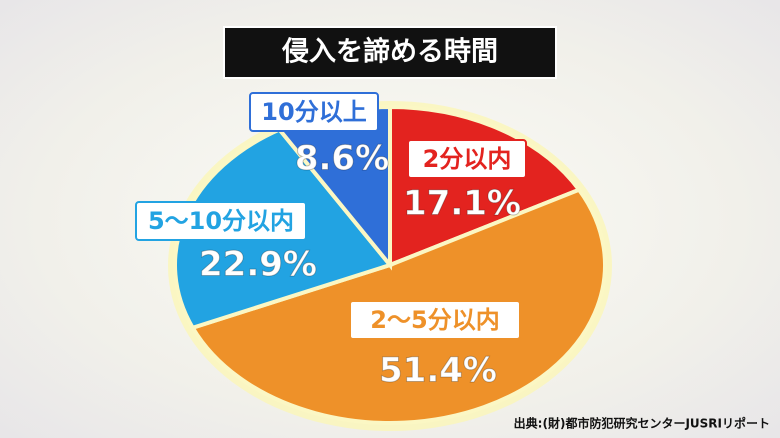 The image size is (780, 438). What do you see at coordinates (462, 204) in the screenshot?
I see `value-label: 17.1%` at bounding box center [462, 204].